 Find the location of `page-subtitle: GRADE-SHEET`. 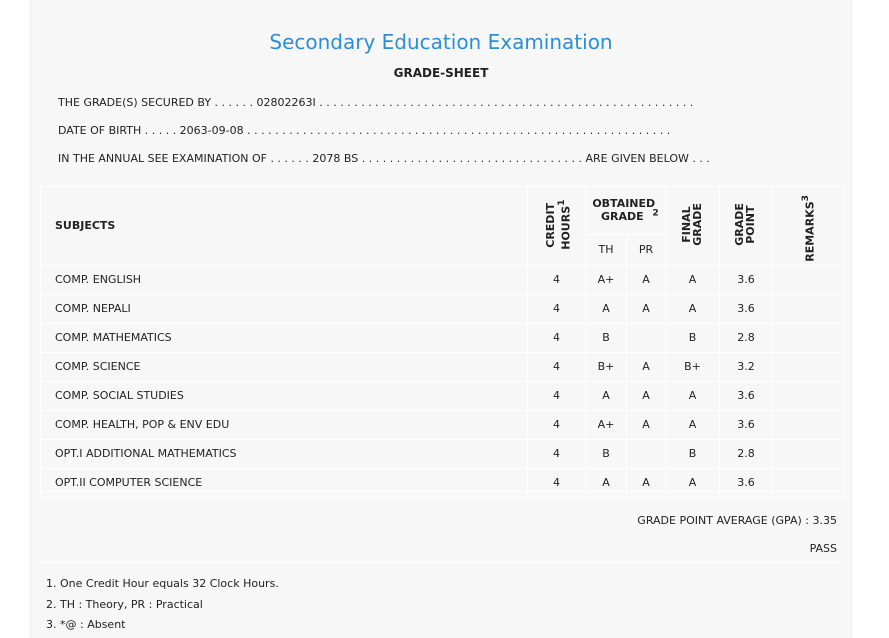

page-subtitle: GRADE-SHEET is located at coordinates (441, 73).